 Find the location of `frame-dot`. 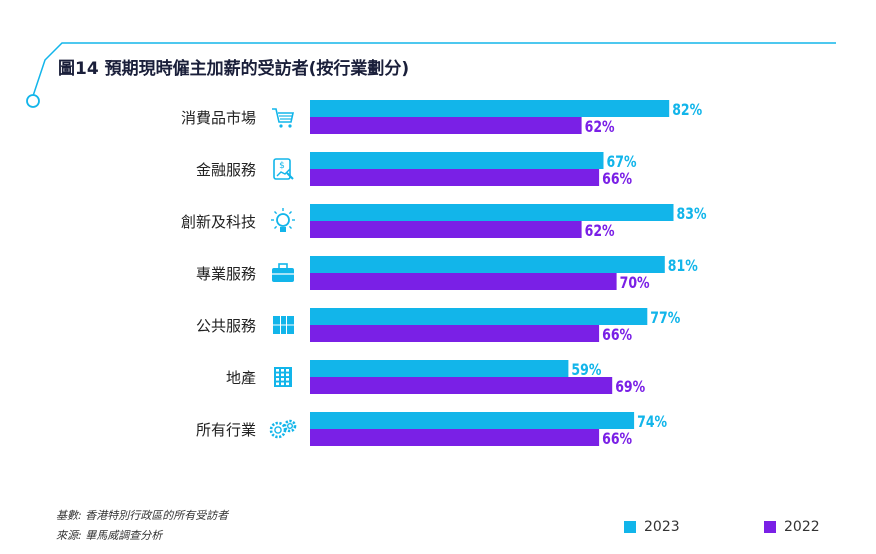

frame-dot is located at coordinates (33, 101).